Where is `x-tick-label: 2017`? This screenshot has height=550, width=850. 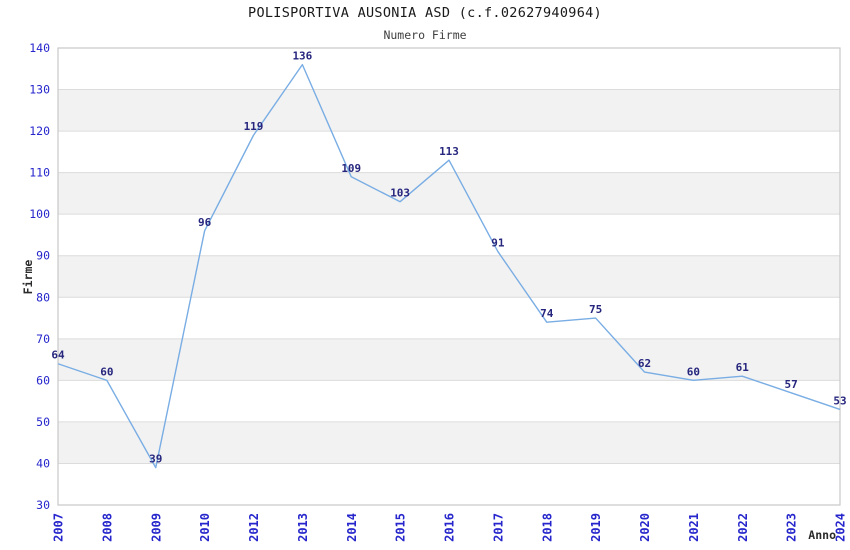 x-tick-label: 2017 is located at coordinates (498, 527).